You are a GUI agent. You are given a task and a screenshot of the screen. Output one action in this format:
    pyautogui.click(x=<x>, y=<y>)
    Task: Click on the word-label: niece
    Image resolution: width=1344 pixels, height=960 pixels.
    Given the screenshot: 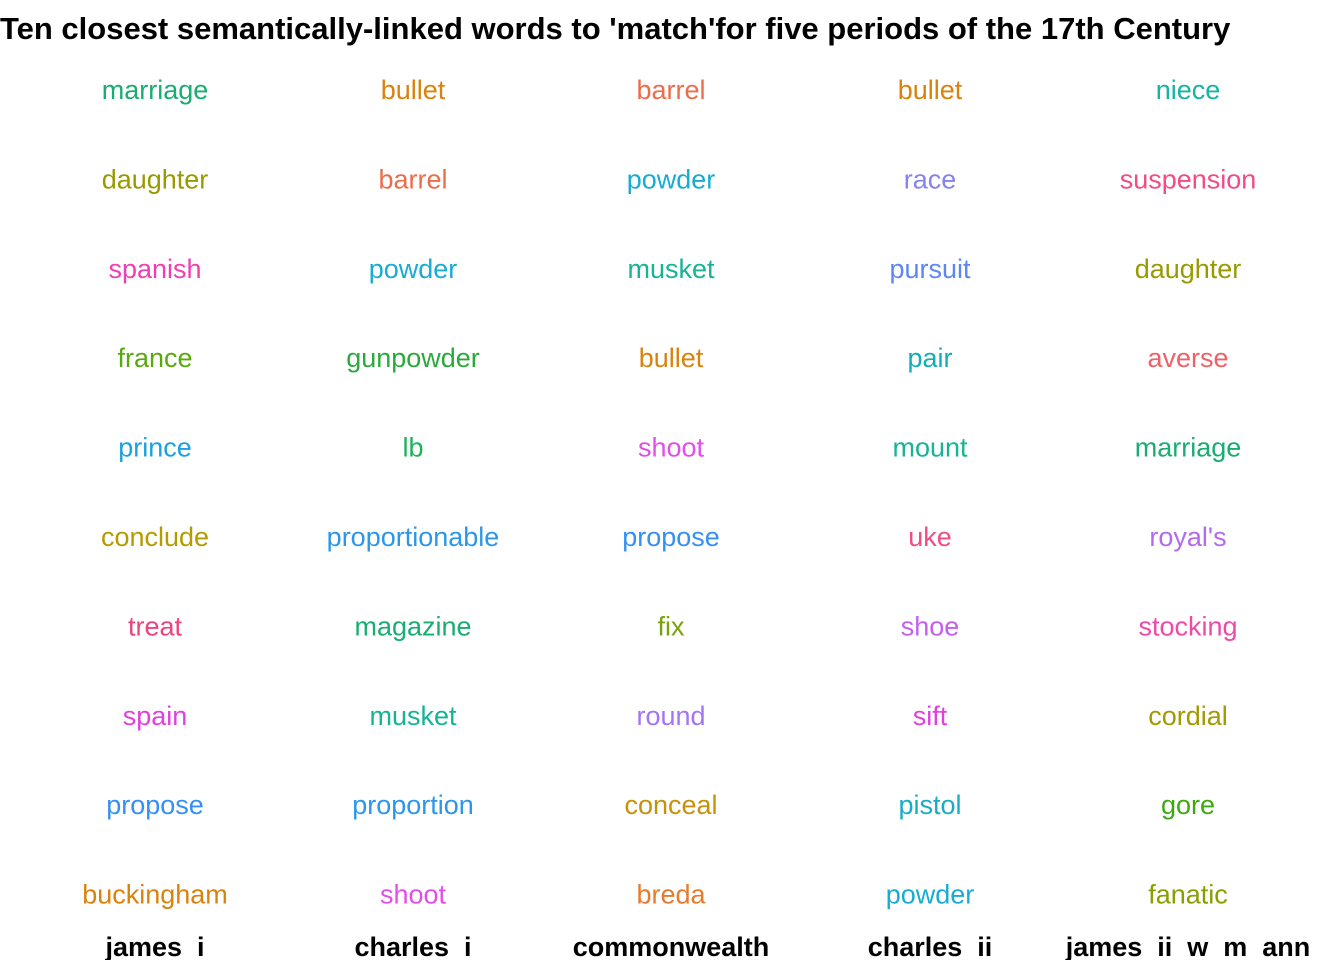 What is the action you would take?
    pyautogui.click(x=1188, y=90)
    